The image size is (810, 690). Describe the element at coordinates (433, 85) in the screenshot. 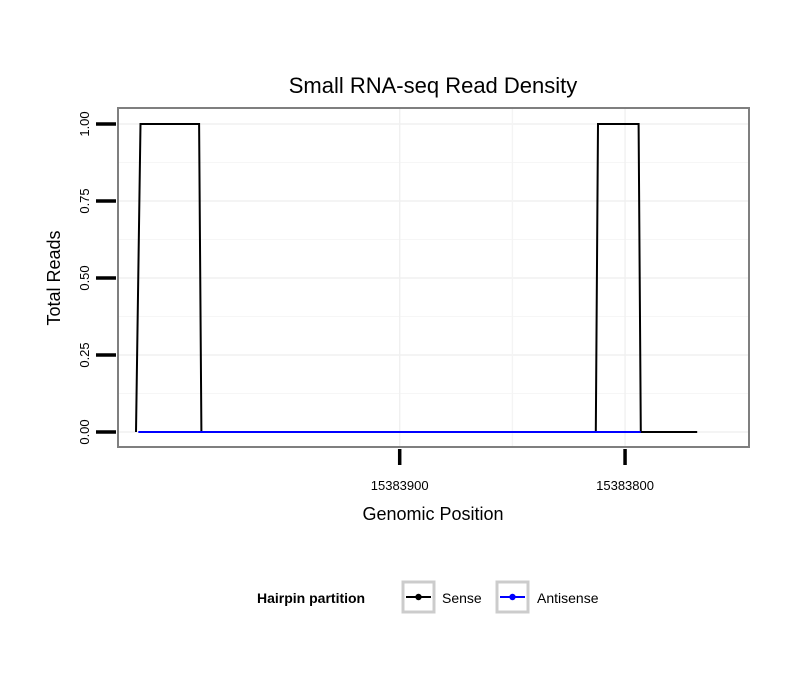

I see `chart-title: Small RNA-seq Read Density` at that location.